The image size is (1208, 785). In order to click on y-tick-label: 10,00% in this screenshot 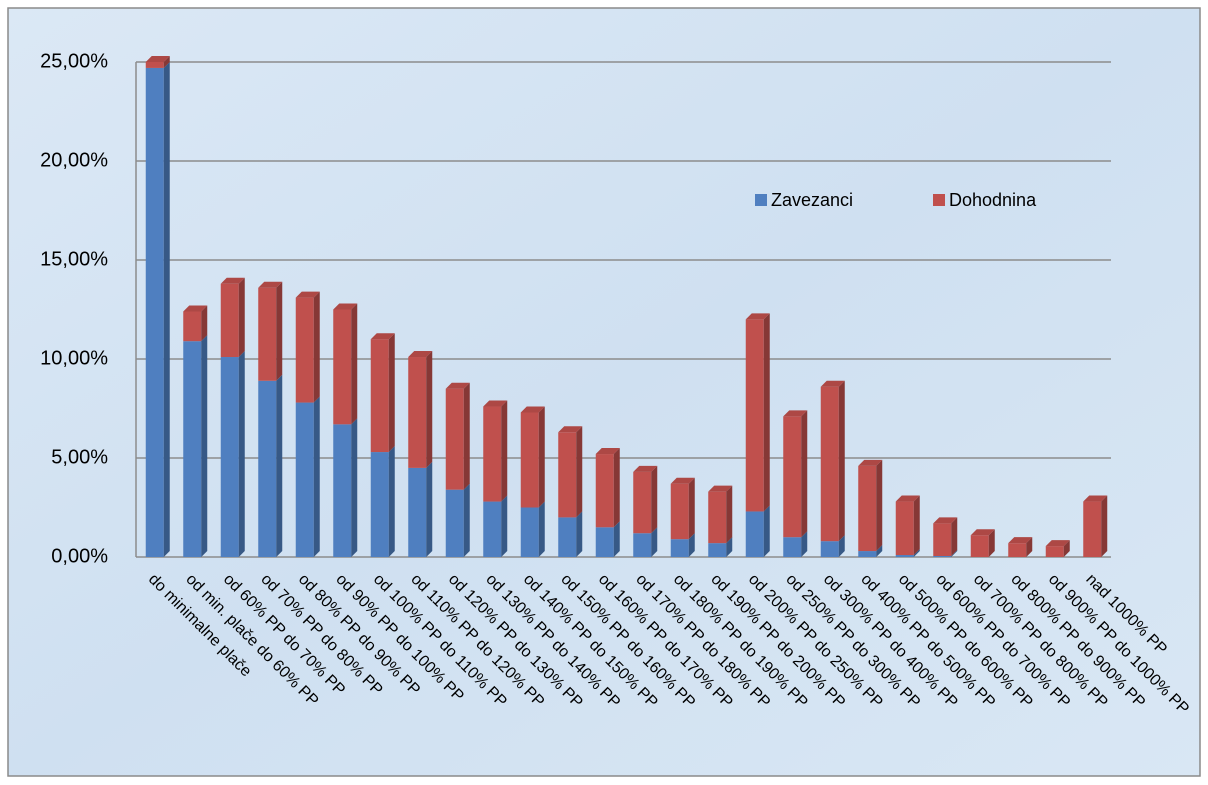, I will do `click(74, 358)`.